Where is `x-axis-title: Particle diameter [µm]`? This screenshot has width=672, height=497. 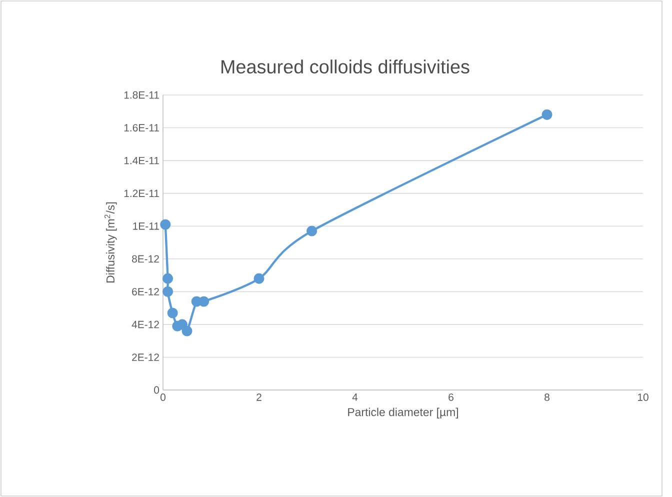 x-axis-title: Particle diameter [µm] is located at coordinates (403, 413).